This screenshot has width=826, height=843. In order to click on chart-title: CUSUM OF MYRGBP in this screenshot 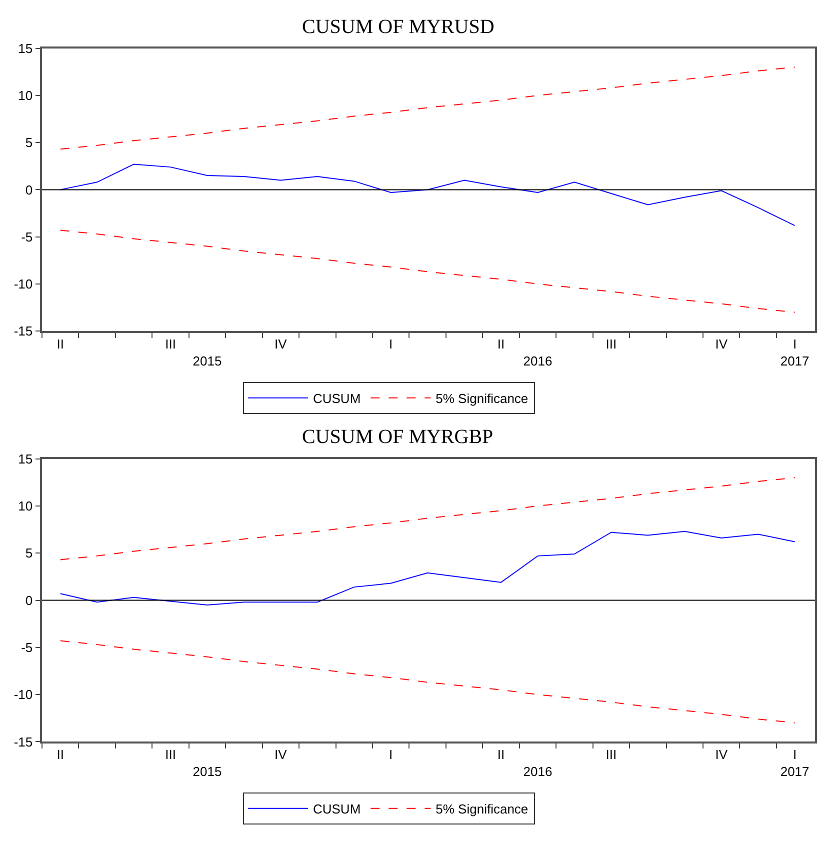, I will do `click(398, 437)`.